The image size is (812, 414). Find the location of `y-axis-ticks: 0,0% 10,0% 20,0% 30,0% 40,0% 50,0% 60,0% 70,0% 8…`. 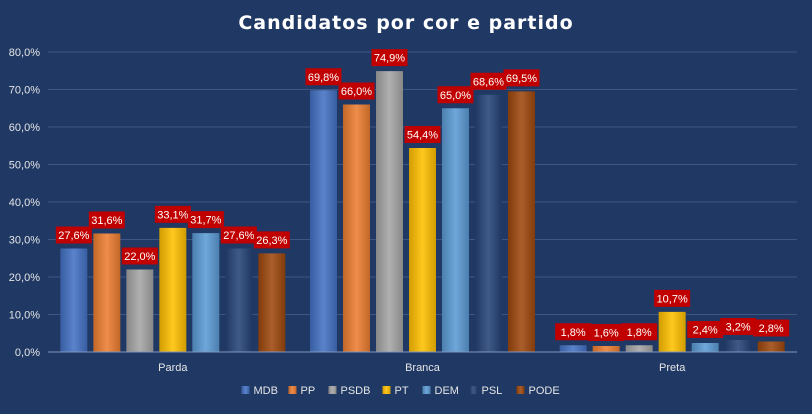

y-axis-ticks: 0,0% 10,0% 20,0% 30,0% 40,0% 50,0% 60,0% 70,0% 8… is located at coordinates (24, 203).